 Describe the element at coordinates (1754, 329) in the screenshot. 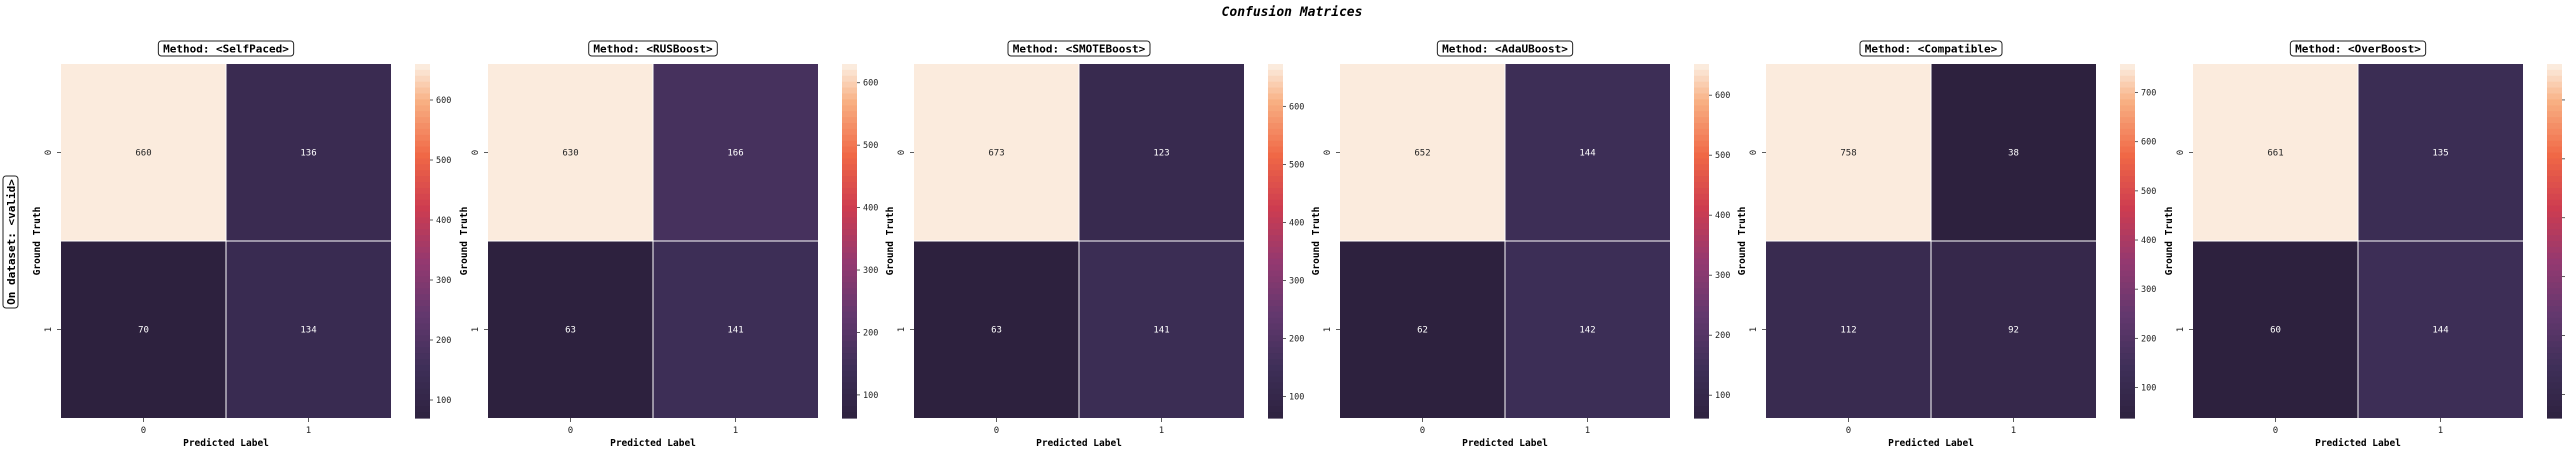

I see `y-tick-label: 1` at that location.